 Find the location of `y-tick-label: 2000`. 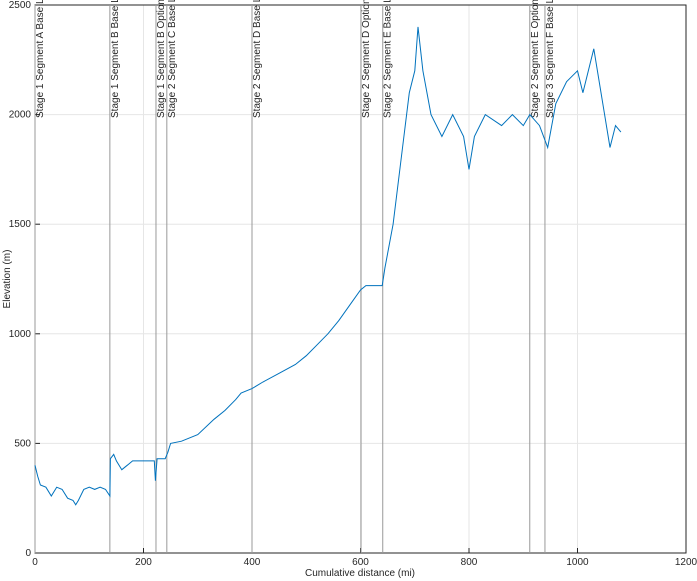

y-tick-label: 2000 is located at coordinates (20, 115).